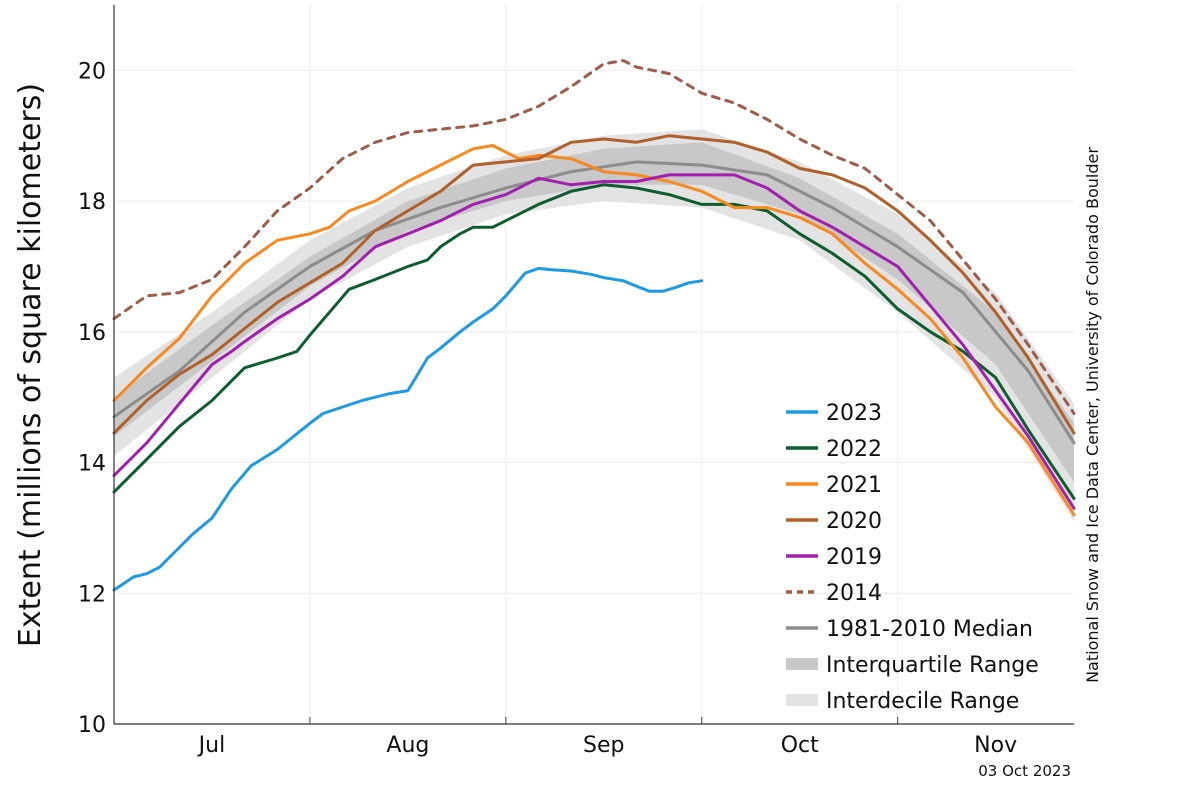  Describe the element at coordinates (929, 629) in the screenshot. I see `legend-label-1981-2010-median: 1981-2010 Median` at that location.